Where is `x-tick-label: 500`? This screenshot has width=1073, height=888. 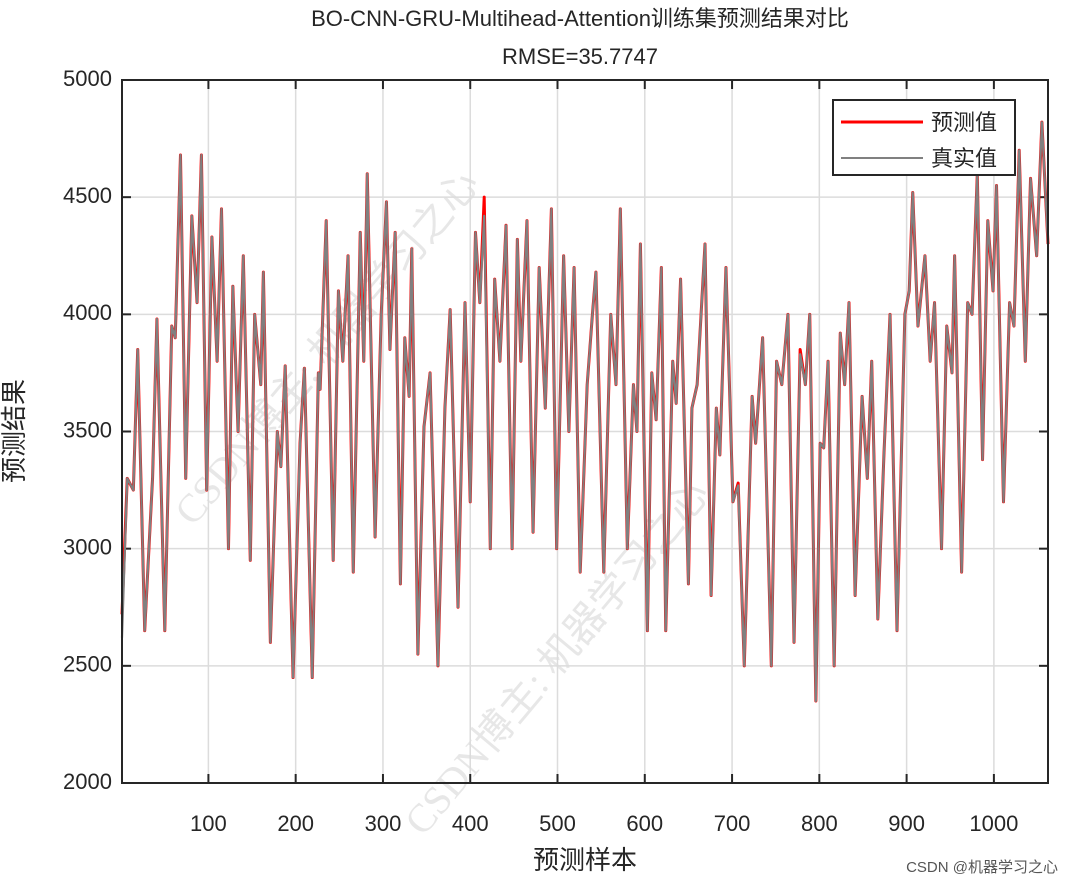
x-tick-label: 500 is located at coordinates (557, 823).